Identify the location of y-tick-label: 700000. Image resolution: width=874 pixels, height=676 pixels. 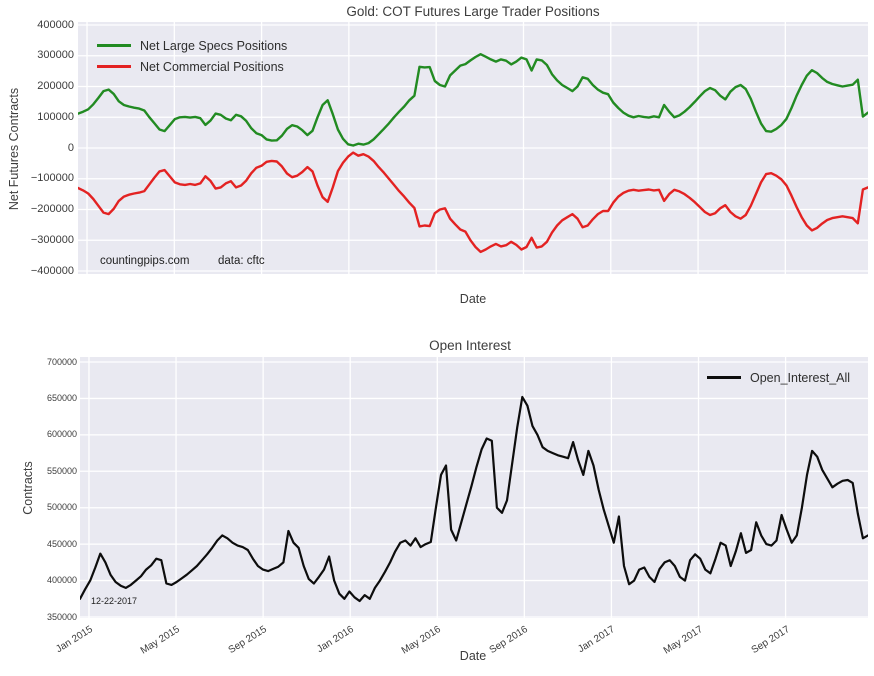
(61, 361).